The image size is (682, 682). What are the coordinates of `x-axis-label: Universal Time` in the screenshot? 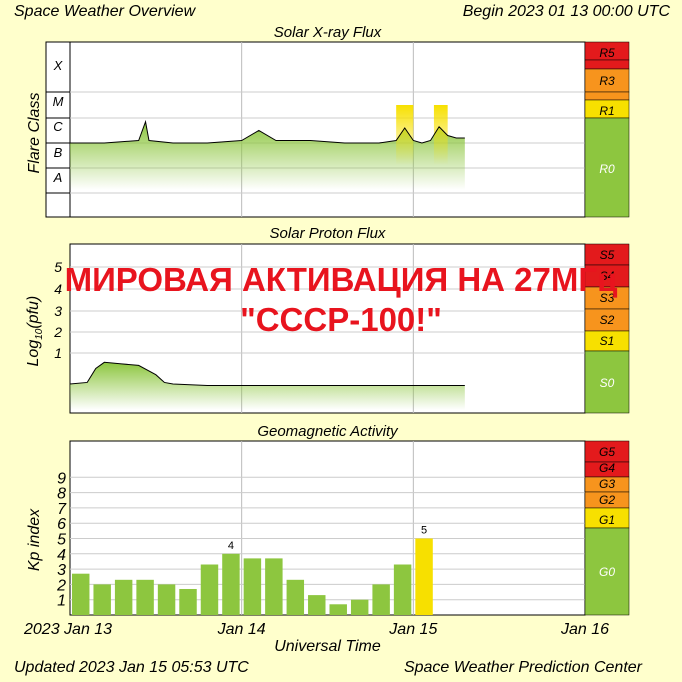 It's located at (327, 646).